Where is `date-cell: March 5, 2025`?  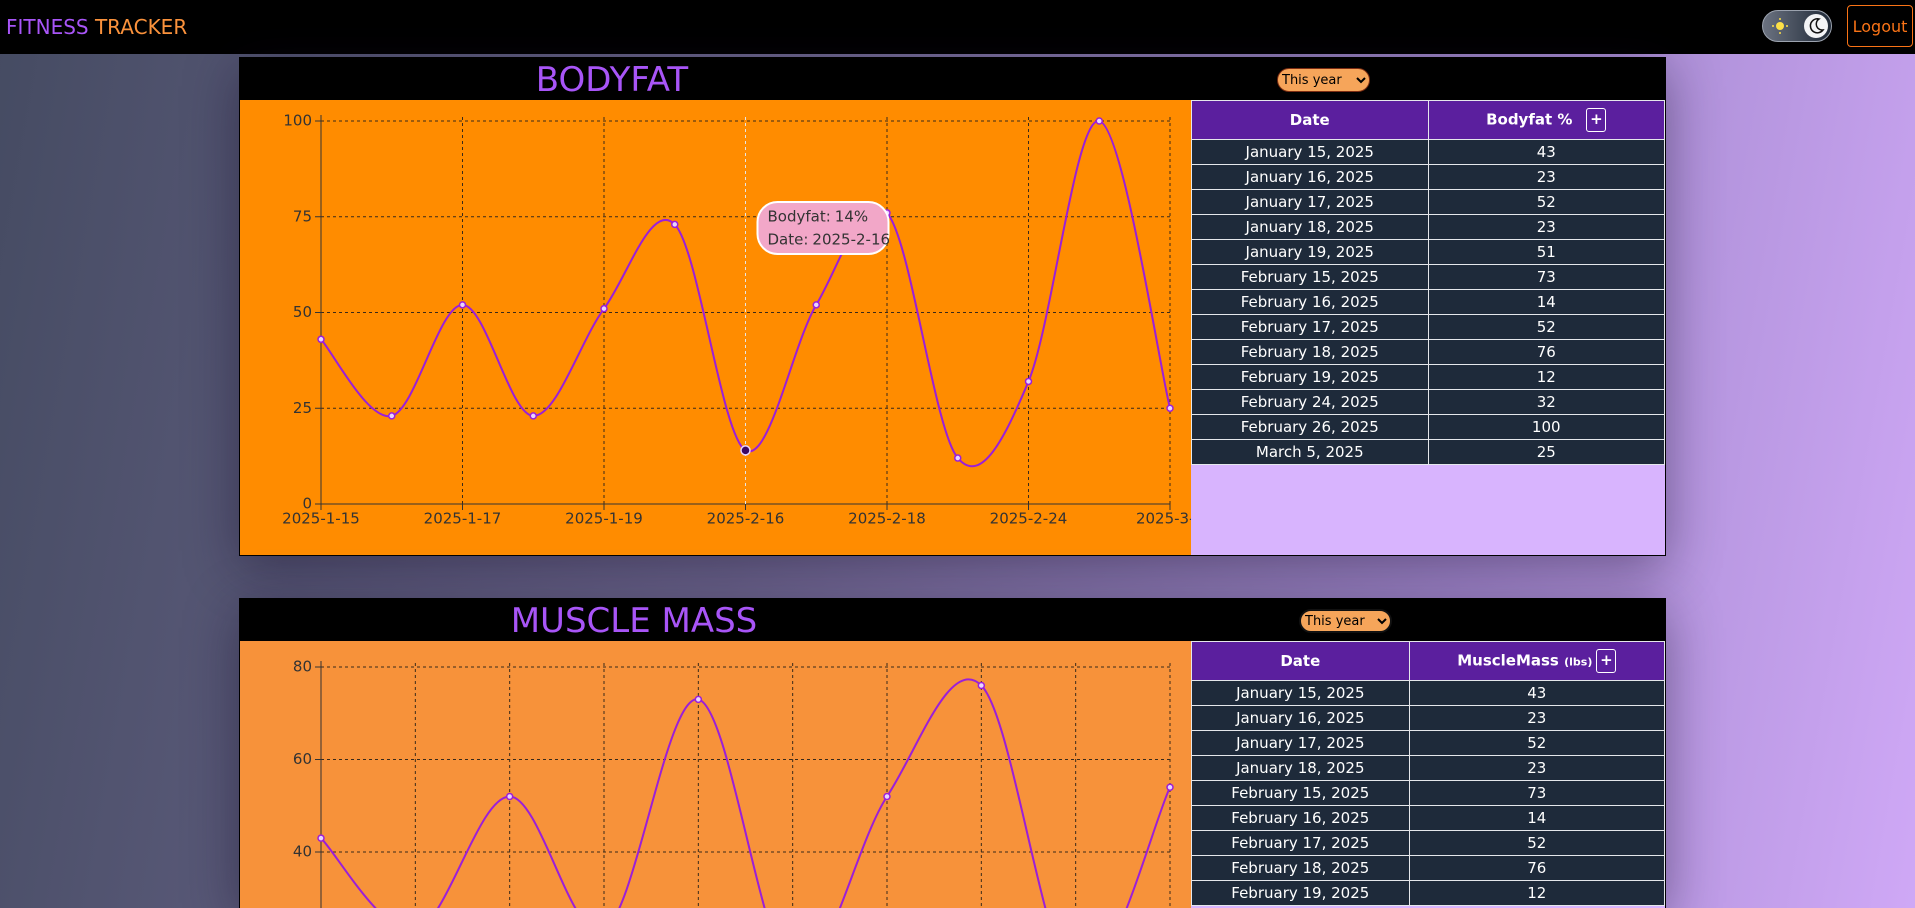 date-cell: March 5, 2025 is located at coordinates (1310, 452).